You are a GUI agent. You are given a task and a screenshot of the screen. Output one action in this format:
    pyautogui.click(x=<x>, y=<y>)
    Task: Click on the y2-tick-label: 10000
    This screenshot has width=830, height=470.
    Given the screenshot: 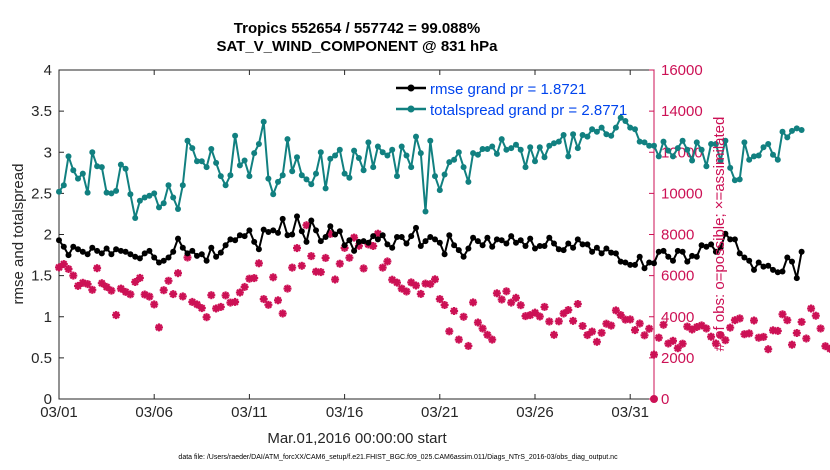 What is the action you would take?
    pyautogui.click(x=682, y=193)
    